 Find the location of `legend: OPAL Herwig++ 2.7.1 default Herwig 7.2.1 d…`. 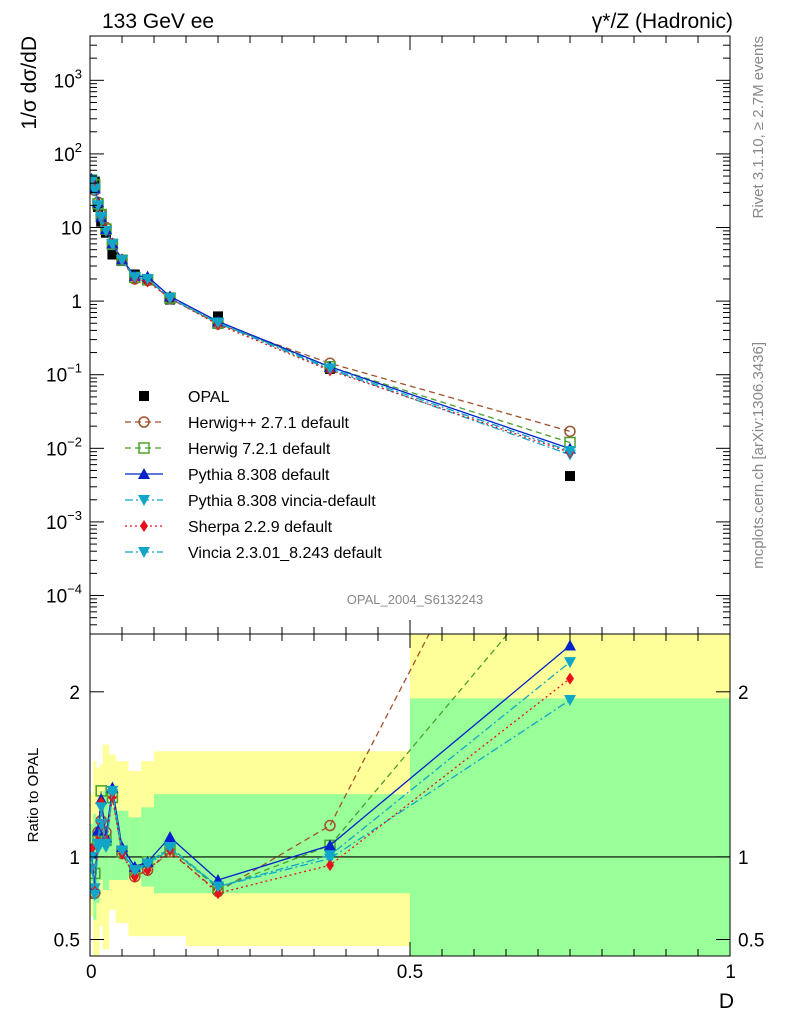

legend: OPAL Herwig++ 2.7.1 default Herwig 7.2.1 d… is located at coordinates (253, 475).